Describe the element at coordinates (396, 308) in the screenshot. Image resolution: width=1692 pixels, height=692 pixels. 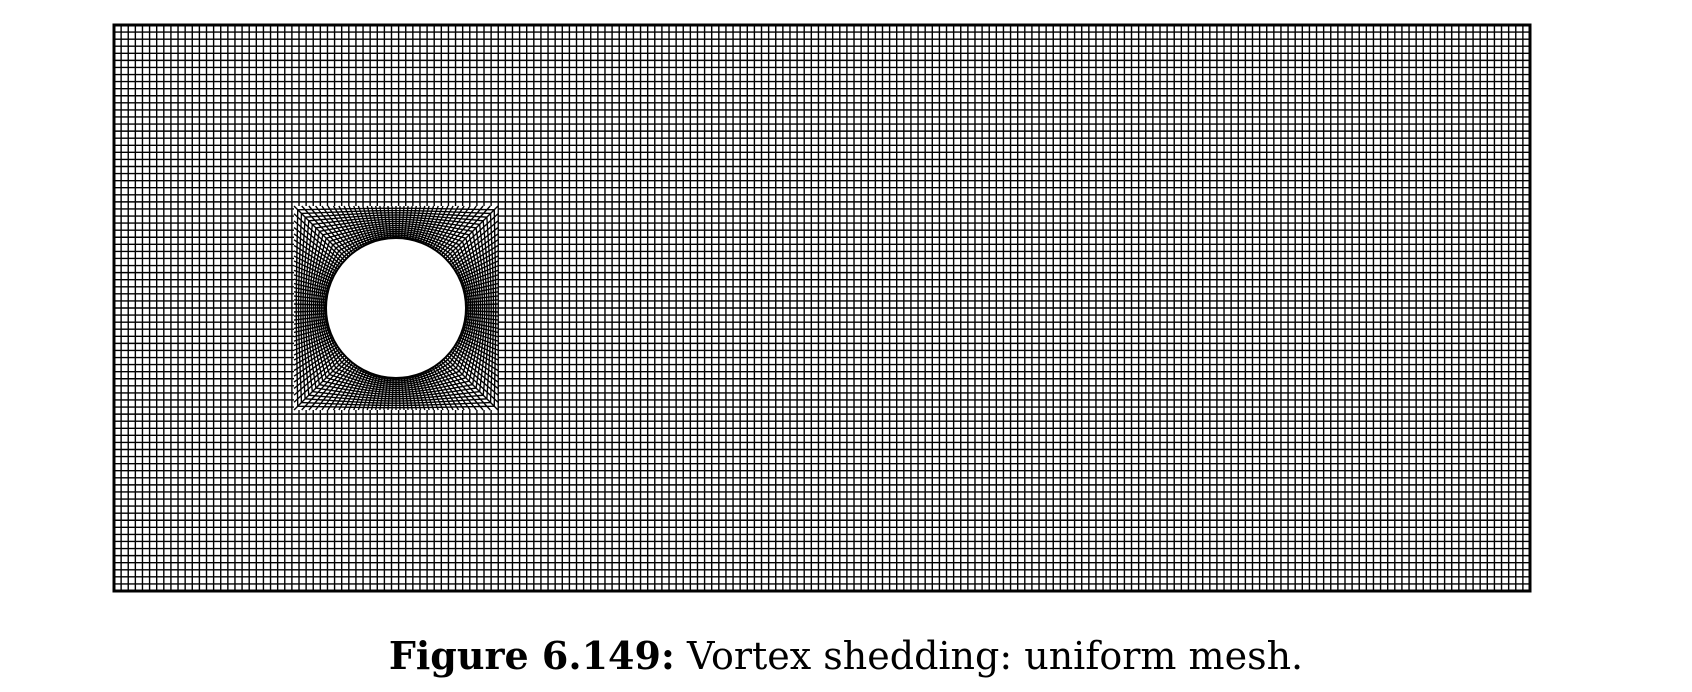
I see `cylinder-hole` at that location.